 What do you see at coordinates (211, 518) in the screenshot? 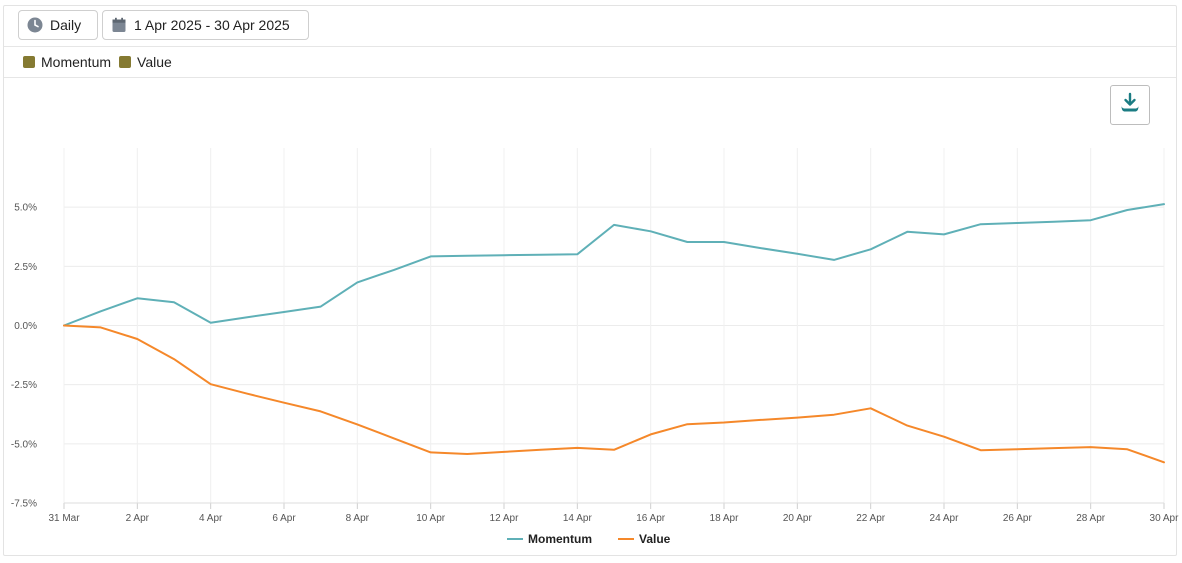
I see `x-tick-label: 4 Apr` at bounding box center [211, 518].